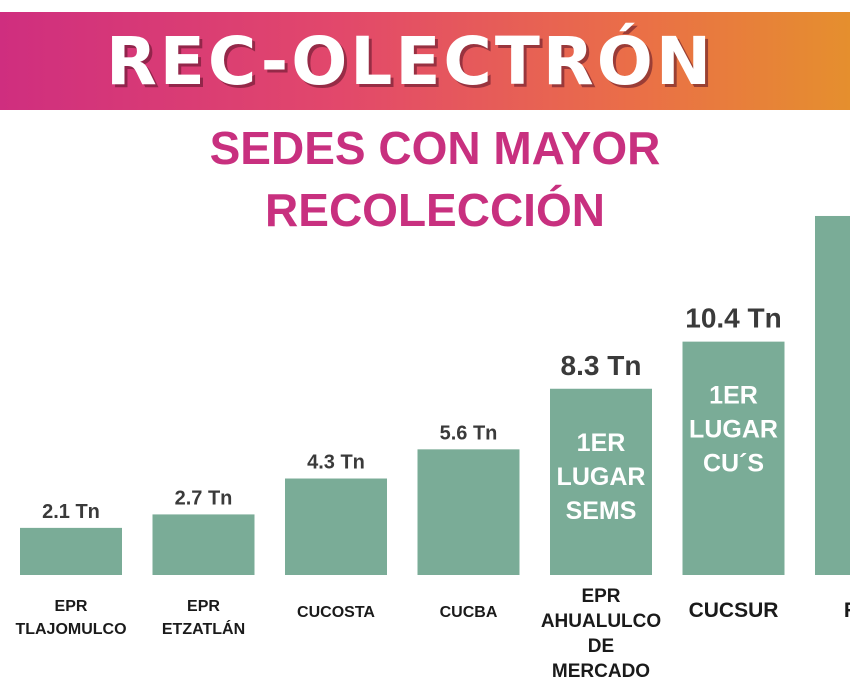  What do you see at coordinates (847, 610) in the screenshot?
I see `tick-label: REC` at bounding box center [847, 610].